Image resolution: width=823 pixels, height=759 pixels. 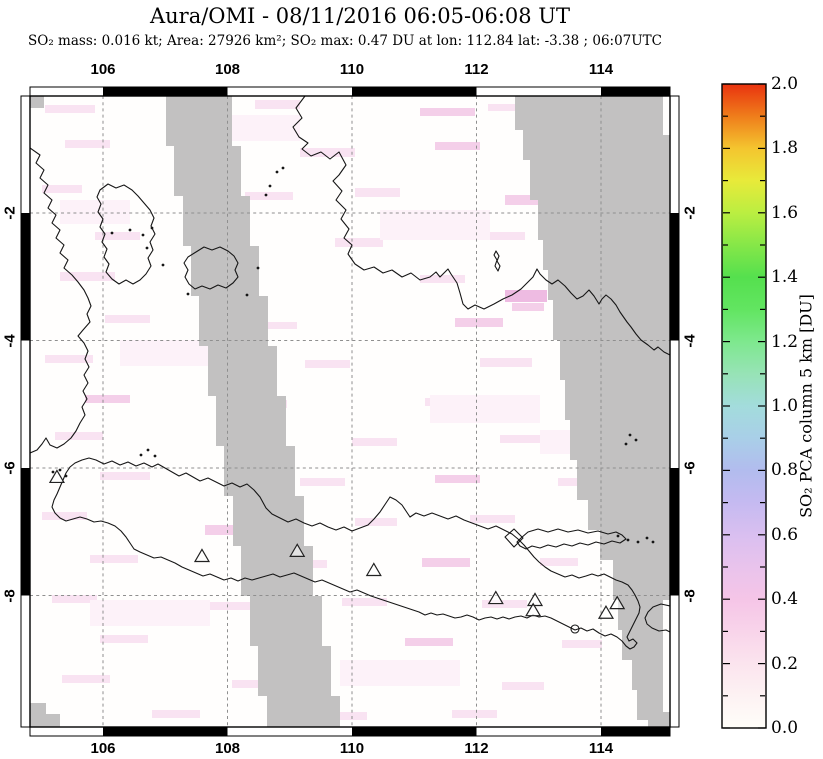 What do you see at coordinates (211, 268) in the screenshot?
I see `coastline-belitung-island` at bounding box center [211, 268].